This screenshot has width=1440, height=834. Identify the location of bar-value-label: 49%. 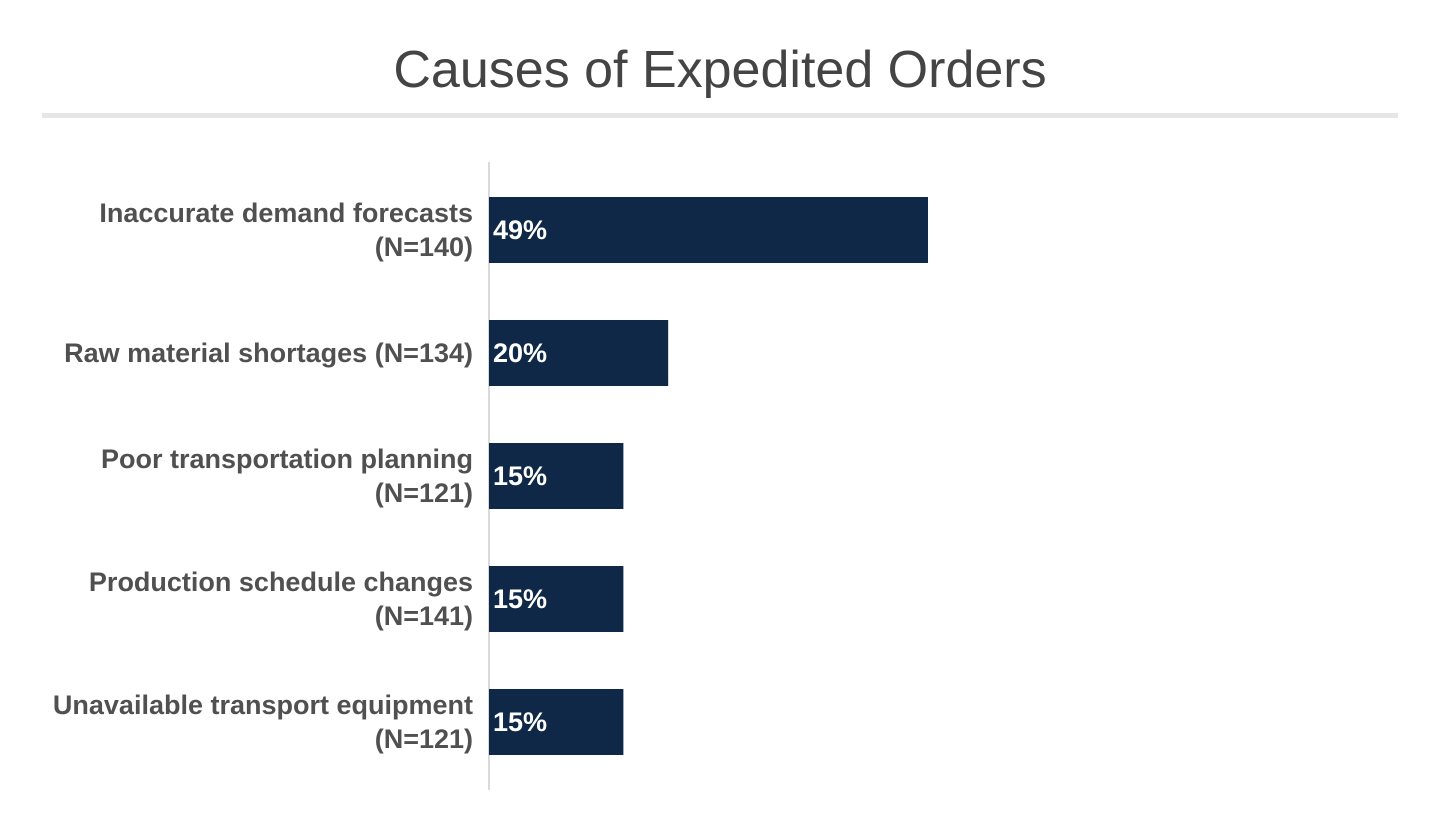
(520, 230).